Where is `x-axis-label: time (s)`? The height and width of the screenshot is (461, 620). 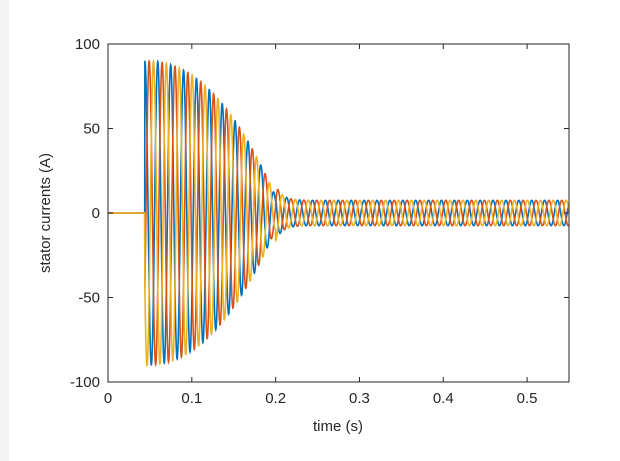 x-axis-label: time (s) is located at coordinates (338, 426).